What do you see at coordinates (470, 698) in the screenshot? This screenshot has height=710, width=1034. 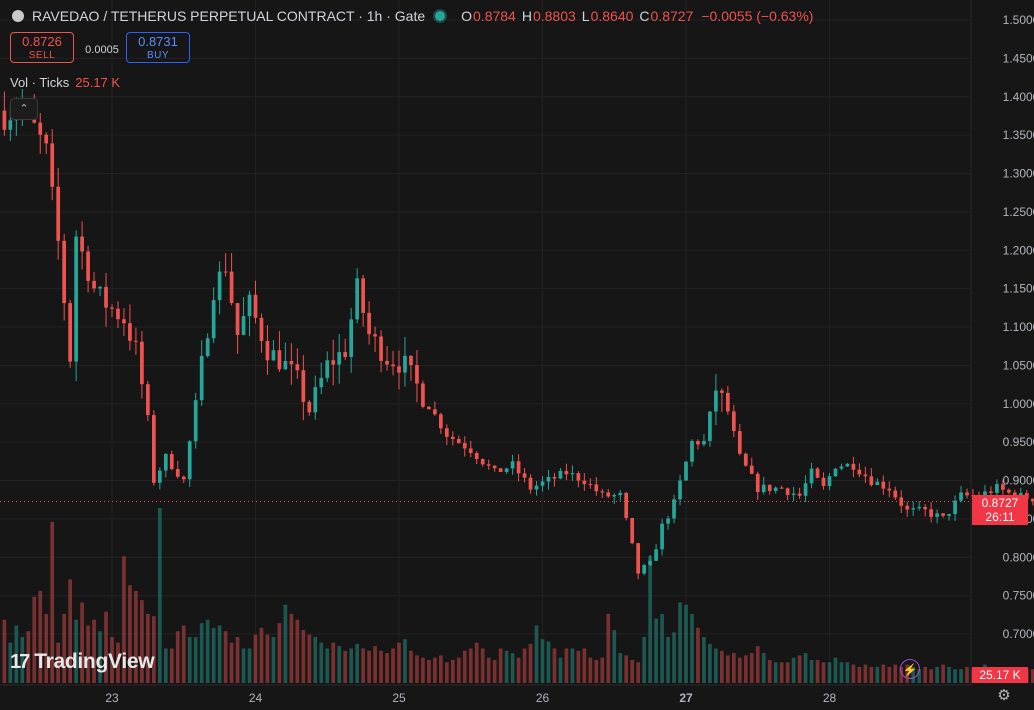 I see `time-axis: 23 24 25 26 27 28` at bounding box center [470, 698].